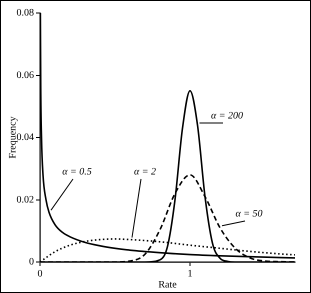 Image resolution: width=311 pixels, height=293 pixels. What do you see at coordinates (77, 172) in the screenshot?
I see `series-label: α = 0.5` at bounding box center [77, 172].